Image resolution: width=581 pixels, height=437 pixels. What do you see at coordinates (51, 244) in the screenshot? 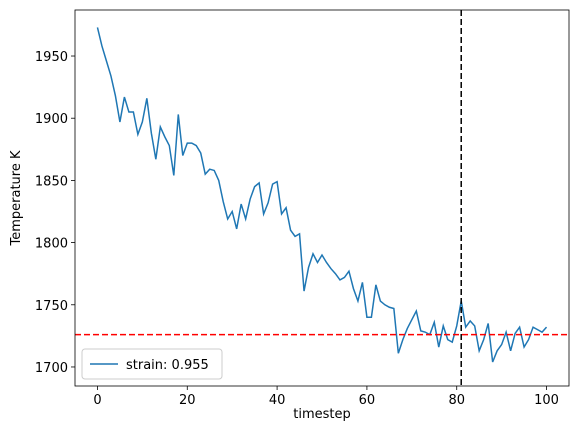
I see `y-tick-label: 1800` at bounding box center [51, 244].